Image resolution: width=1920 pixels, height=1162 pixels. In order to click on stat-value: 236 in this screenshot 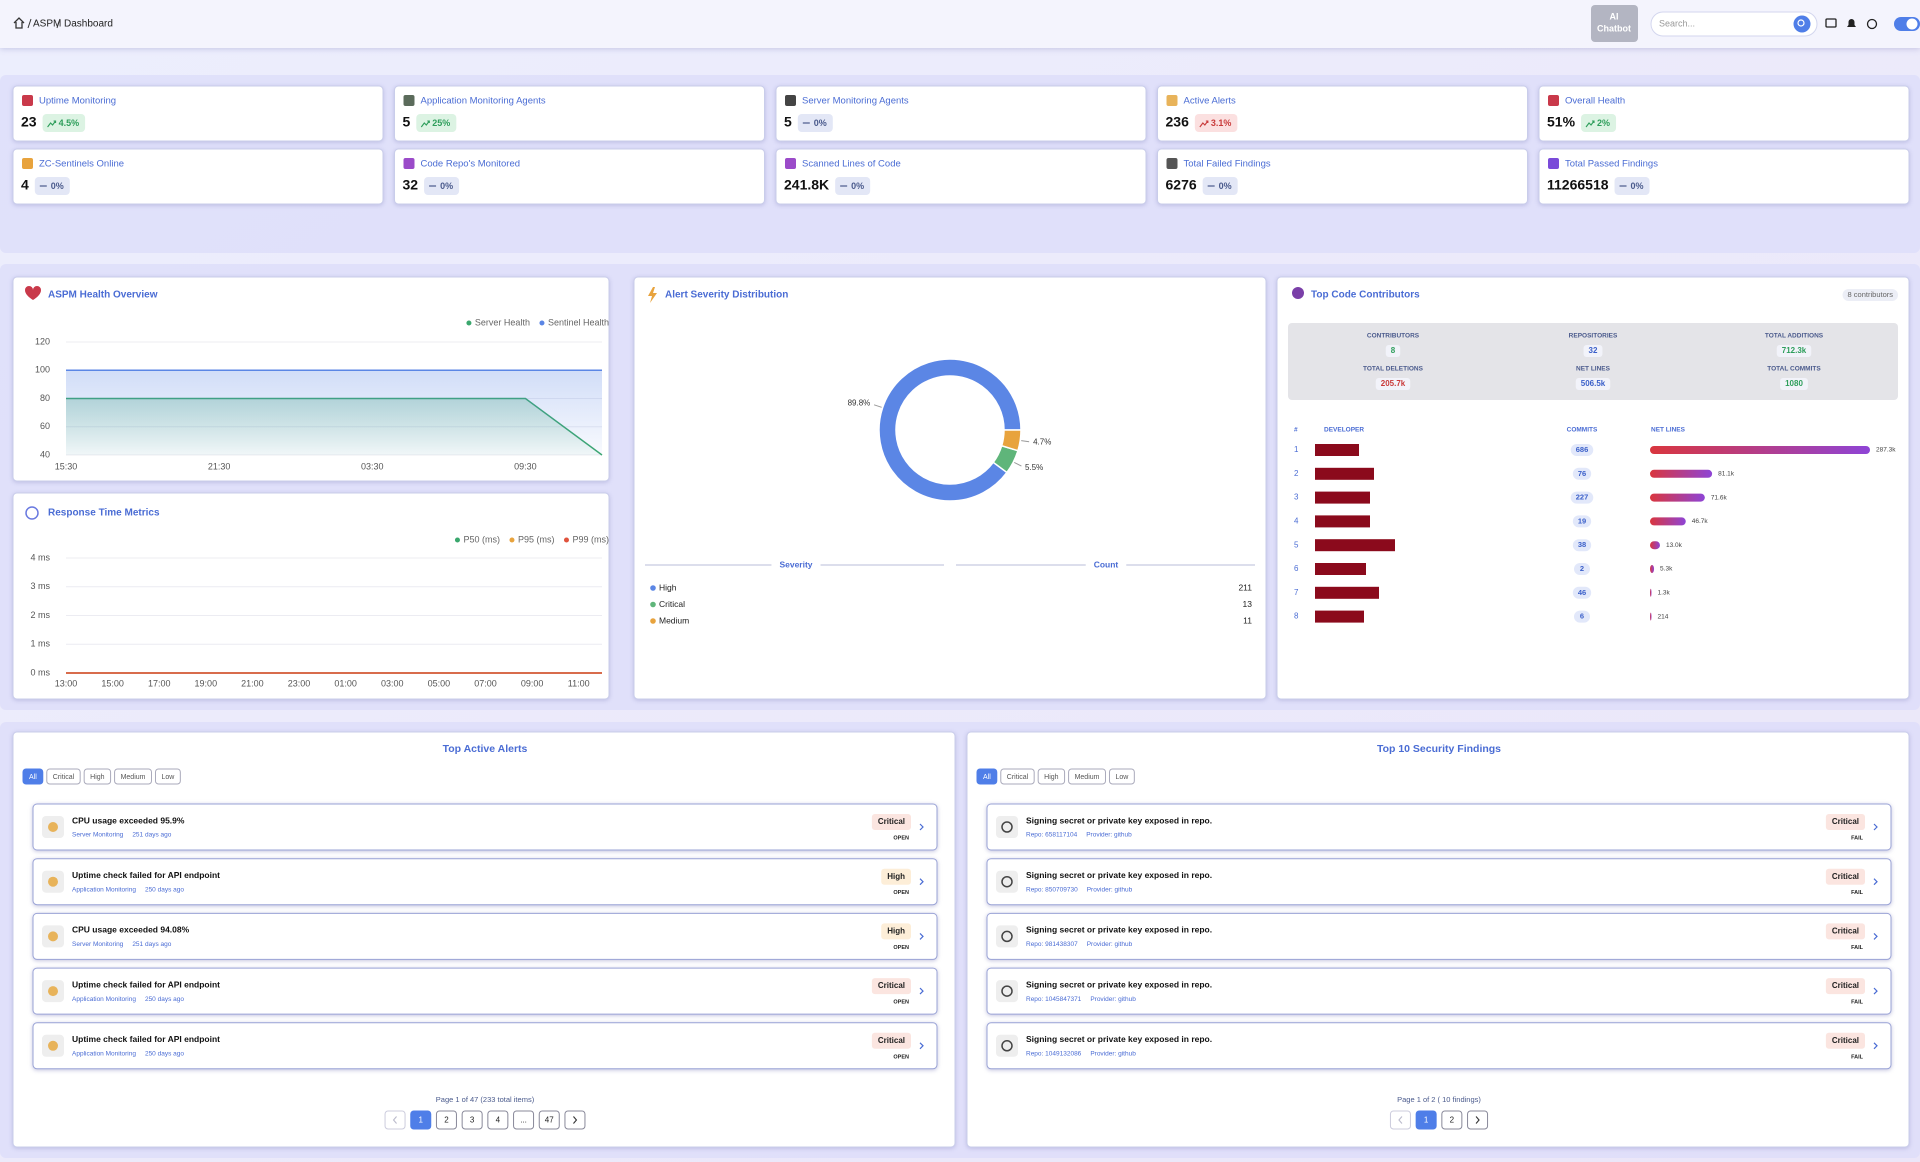, I will do `click(1178, 122)`.